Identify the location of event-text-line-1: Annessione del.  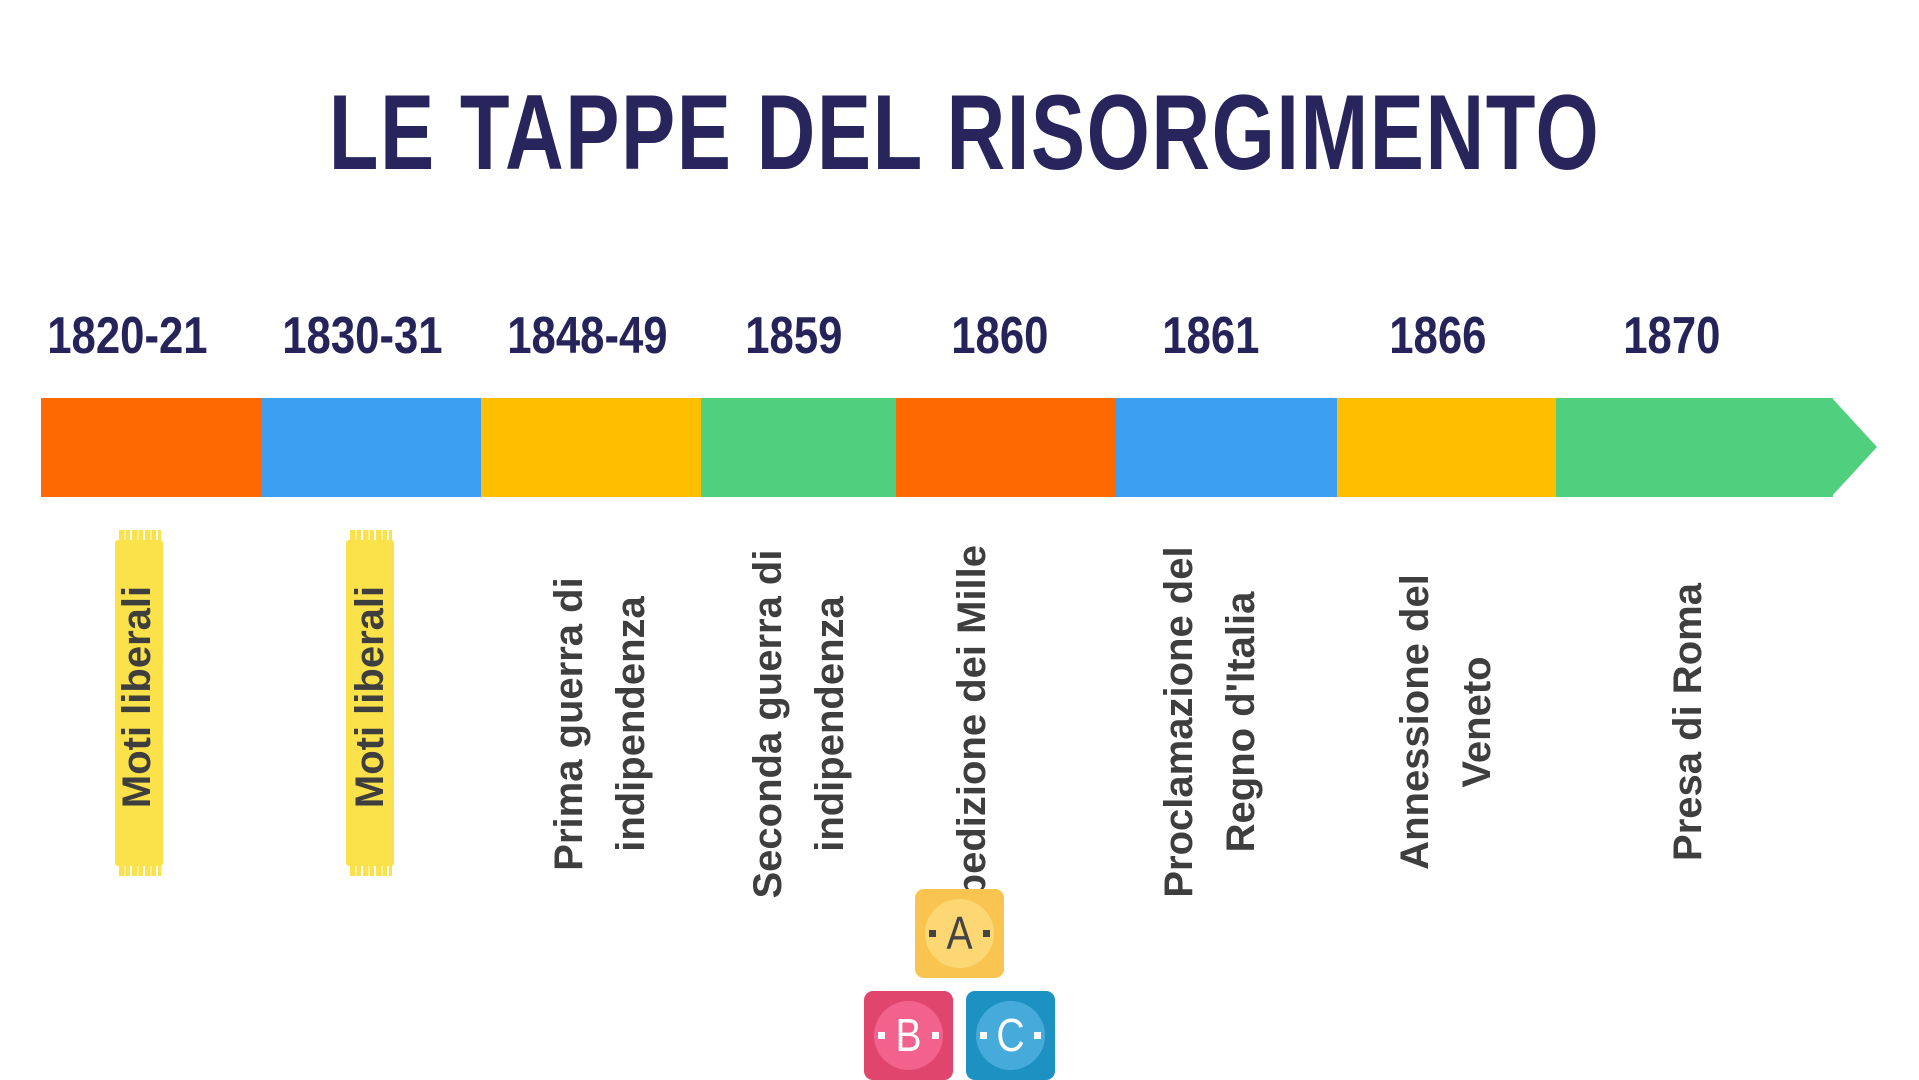
(1415, 722).